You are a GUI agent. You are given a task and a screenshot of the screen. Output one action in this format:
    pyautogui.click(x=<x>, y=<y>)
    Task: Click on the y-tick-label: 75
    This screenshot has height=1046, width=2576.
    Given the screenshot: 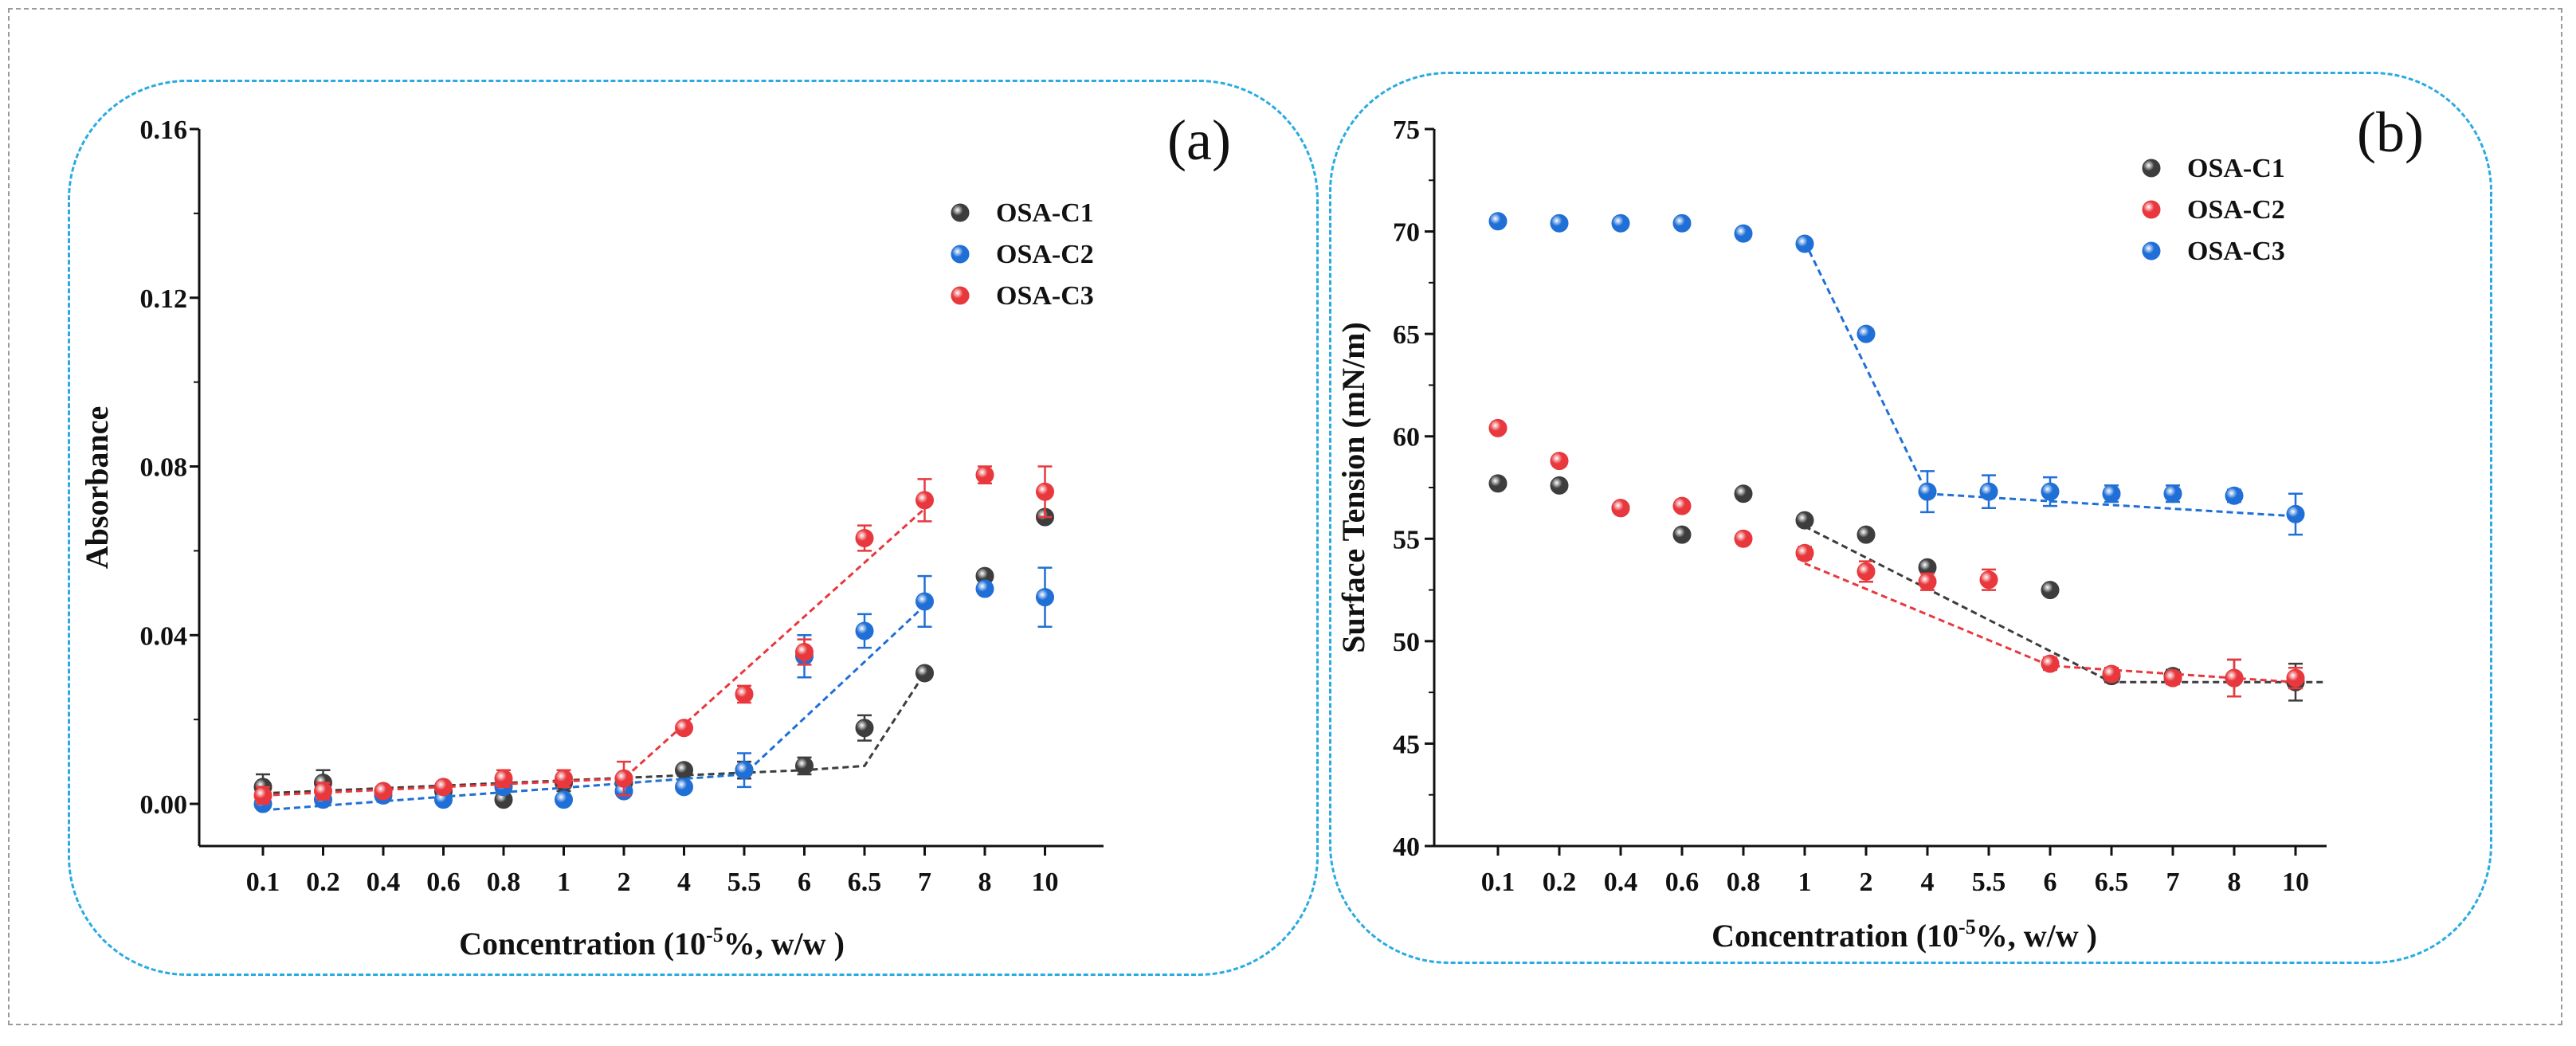 What is the action you would take?
    pyautogui.click(x=1406, y=130)
    